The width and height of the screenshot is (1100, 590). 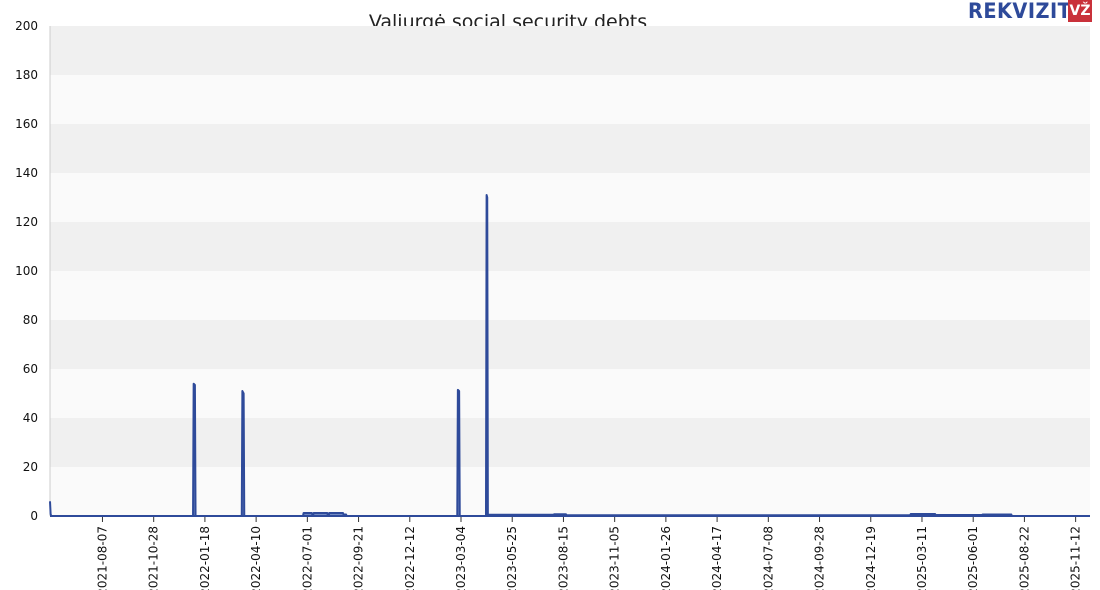 What do you see at coordinates (307, 558) in the screenshot?
I see `x-tick-label: 2022-07-01` at bounding box center [307, 558].